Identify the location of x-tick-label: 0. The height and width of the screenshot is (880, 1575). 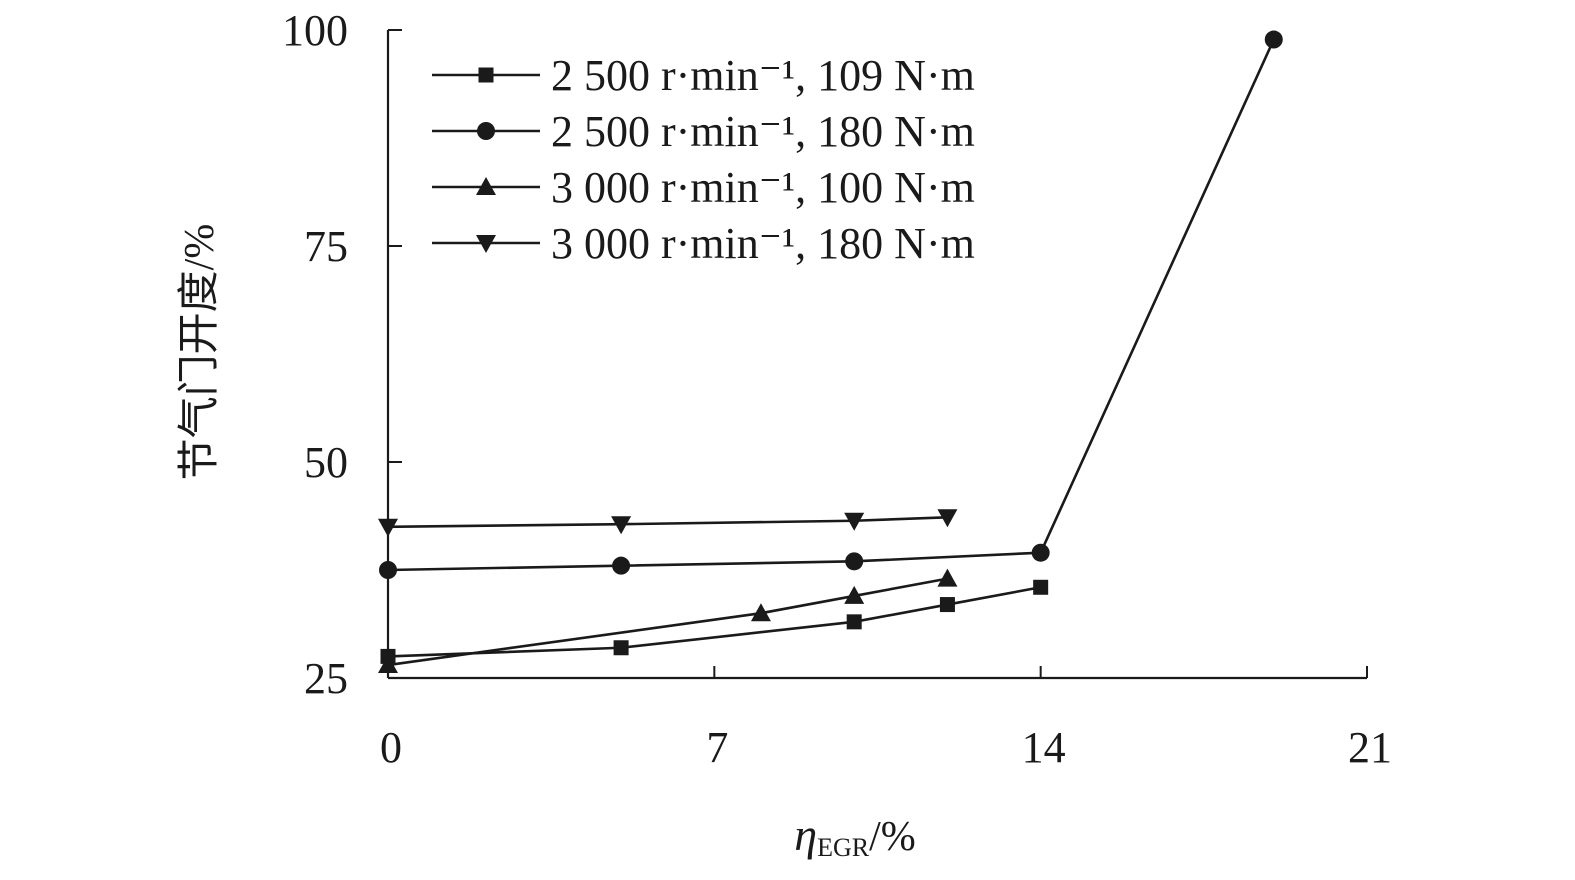
(391, 747).